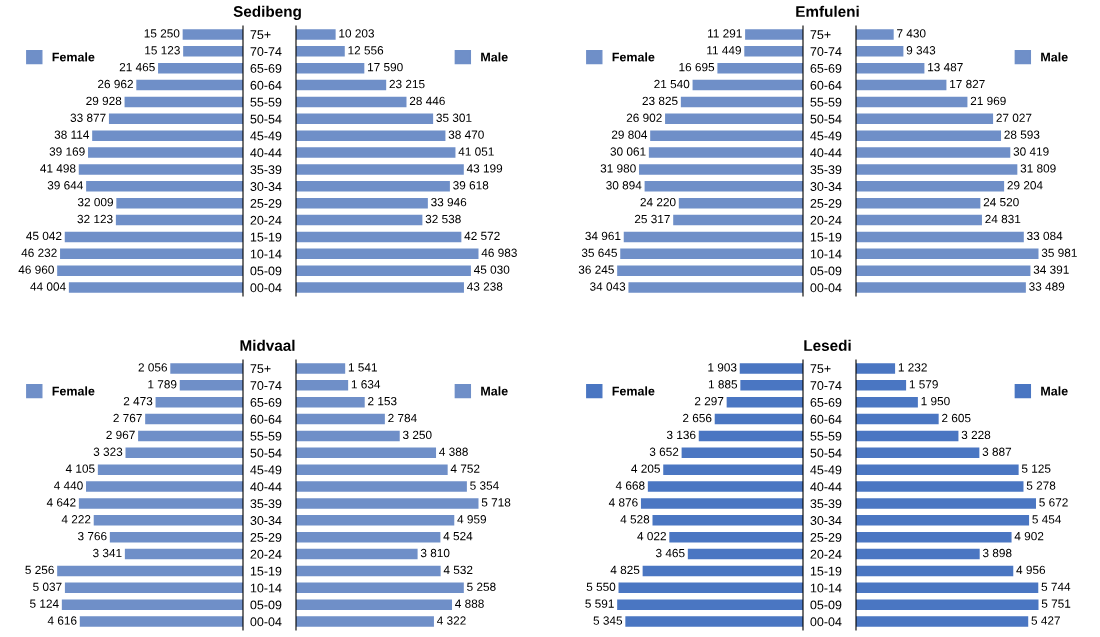  I want to click on data-label: 3 898, so click(997, 553).